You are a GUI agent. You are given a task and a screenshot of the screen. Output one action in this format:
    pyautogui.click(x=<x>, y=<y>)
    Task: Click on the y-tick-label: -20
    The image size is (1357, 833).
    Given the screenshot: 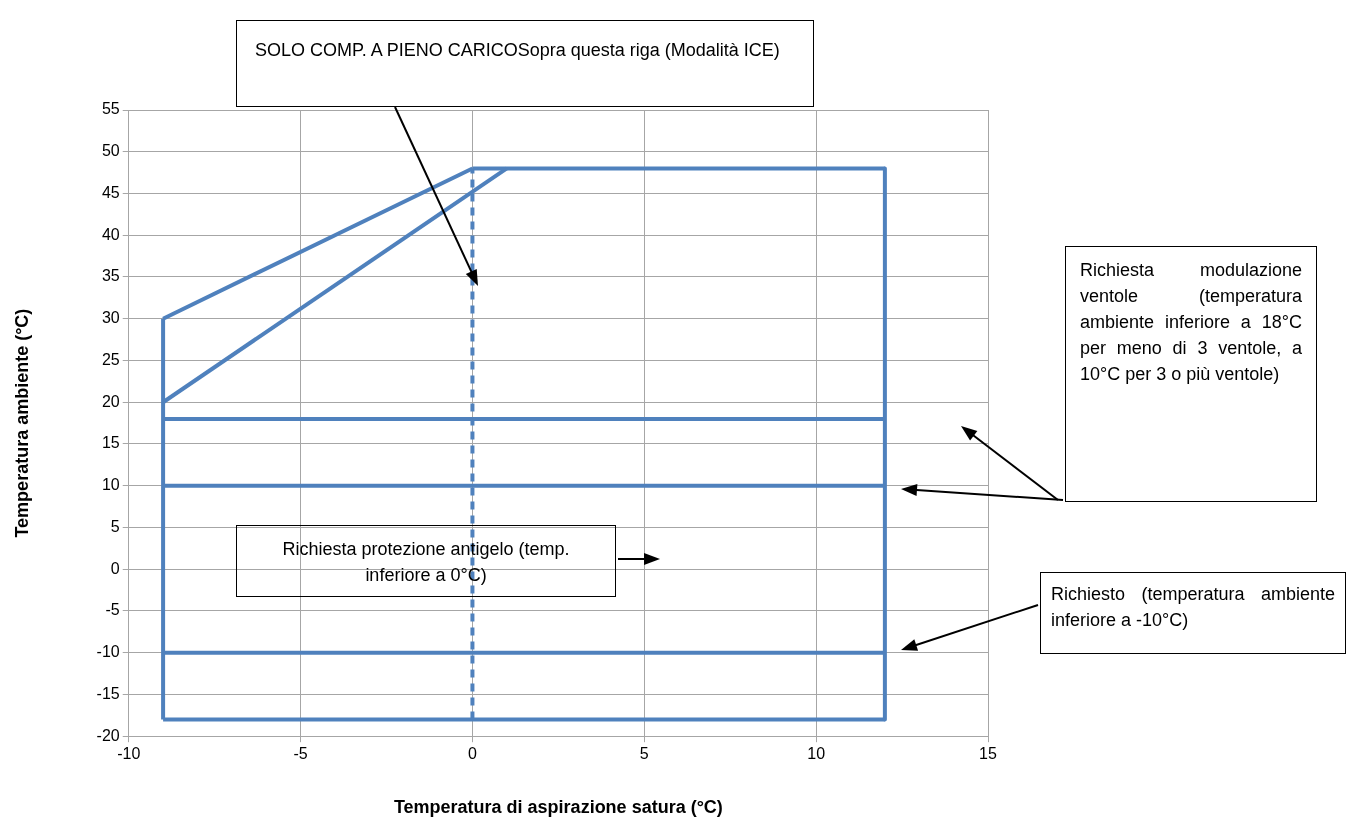 What is the action you would take?
    pyautogui.click(x=108, y=735)
    